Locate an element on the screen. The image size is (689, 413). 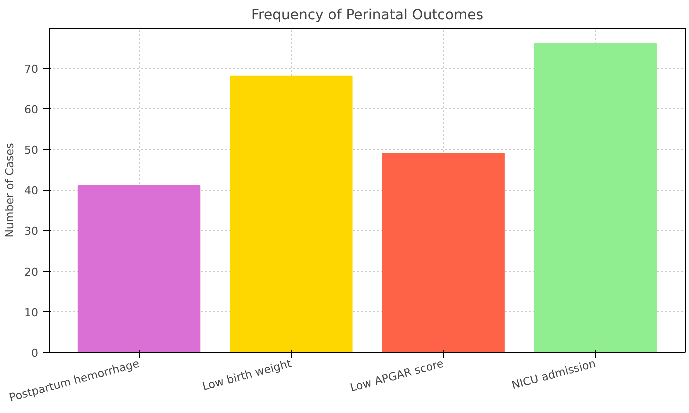
y-tick-label: 50 is located at coordinates (31, 150).